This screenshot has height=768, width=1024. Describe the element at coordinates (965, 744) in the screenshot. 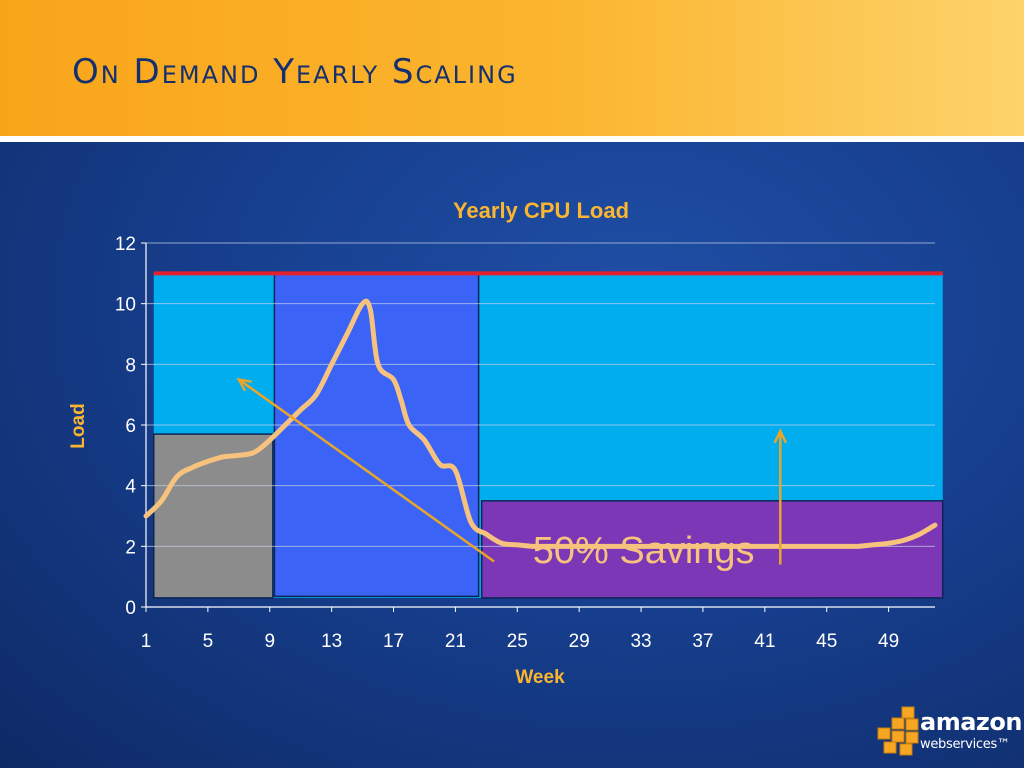

I see `logo-subtext: webservices™` at that location.